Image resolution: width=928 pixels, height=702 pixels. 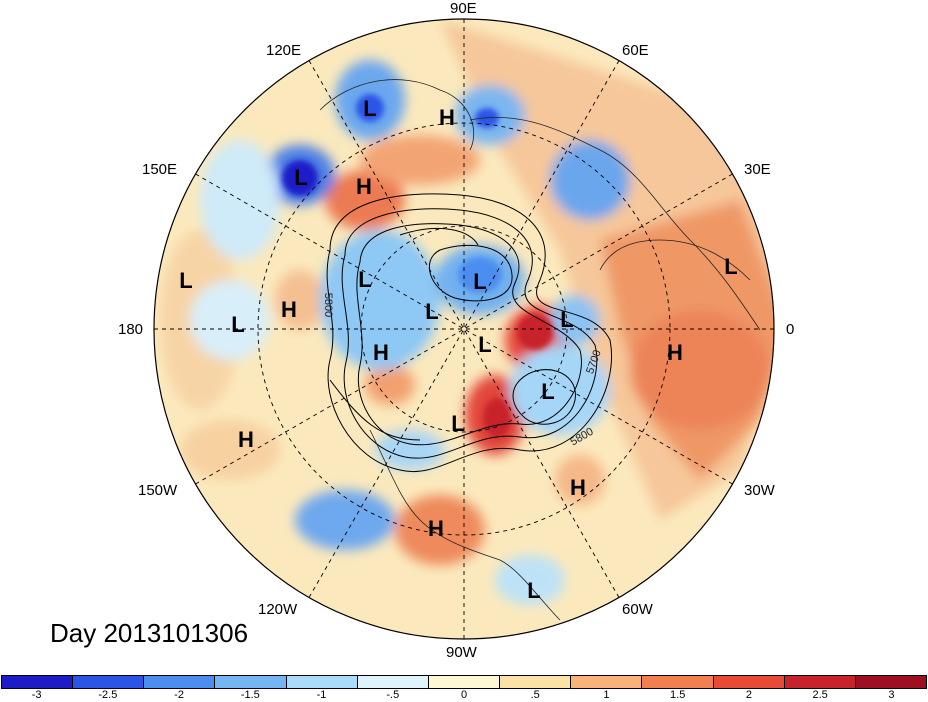 I want to click on colorbar-tick-label: -1.5, so click(x=250, y=695).